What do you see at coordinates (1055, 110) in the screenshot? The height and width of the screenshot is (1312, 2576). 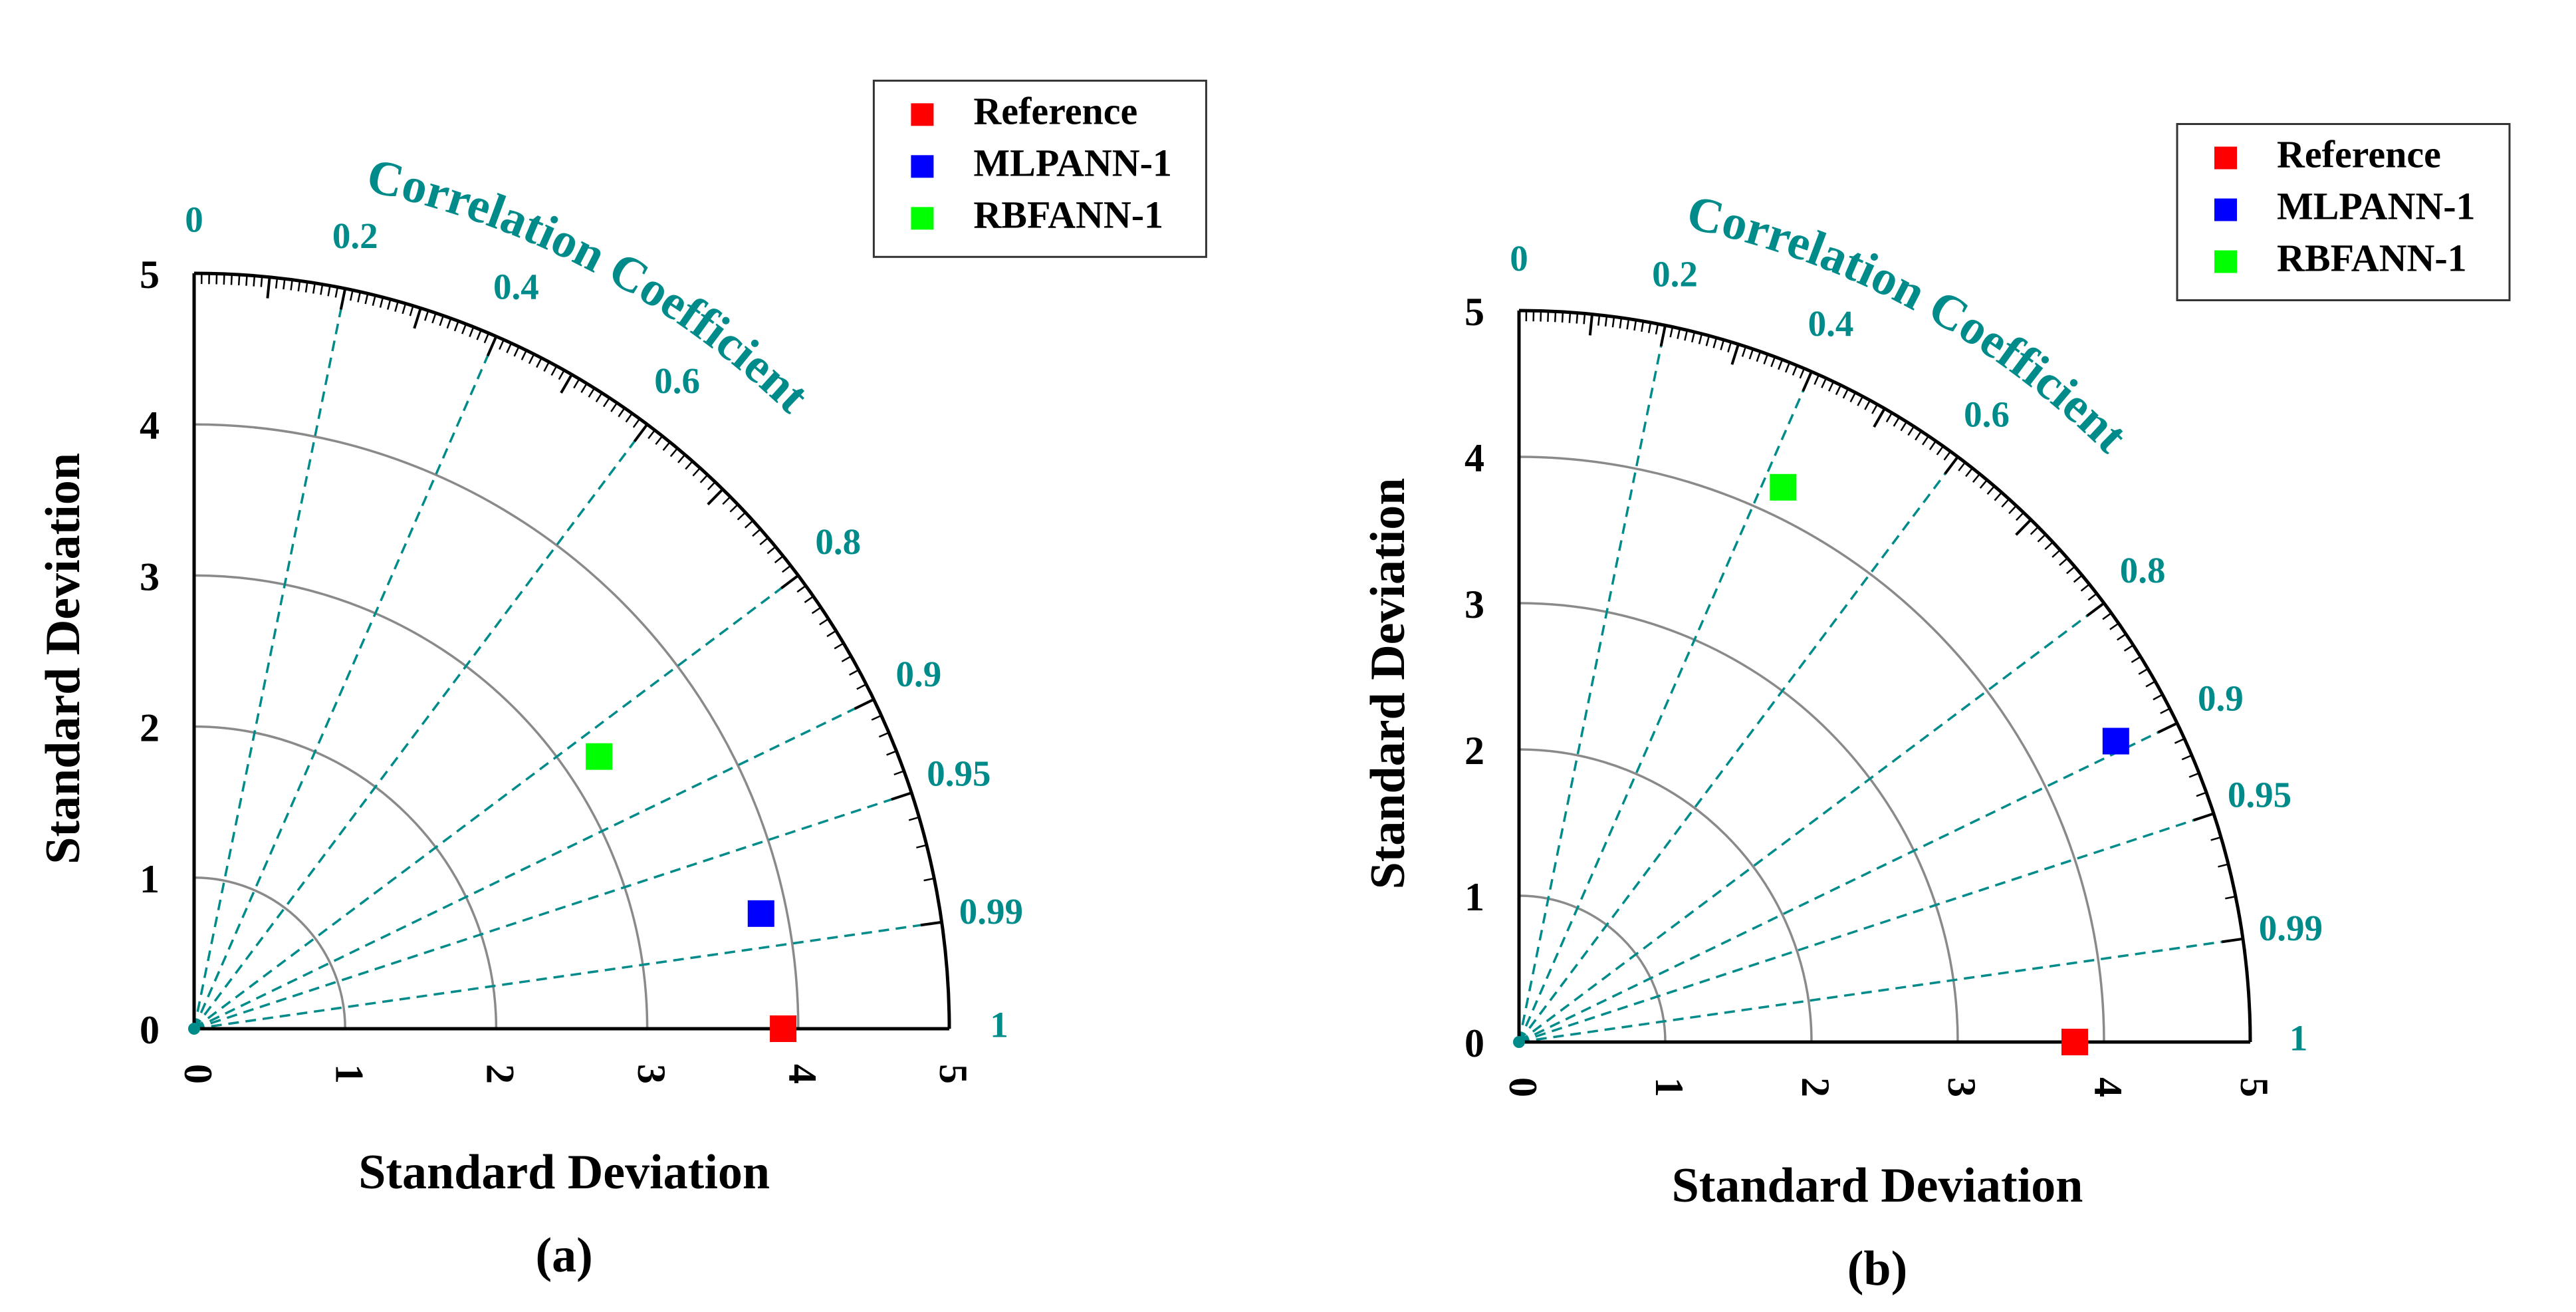 I see `legend-label-reference: Reference` at bounding box center [1055, 110].